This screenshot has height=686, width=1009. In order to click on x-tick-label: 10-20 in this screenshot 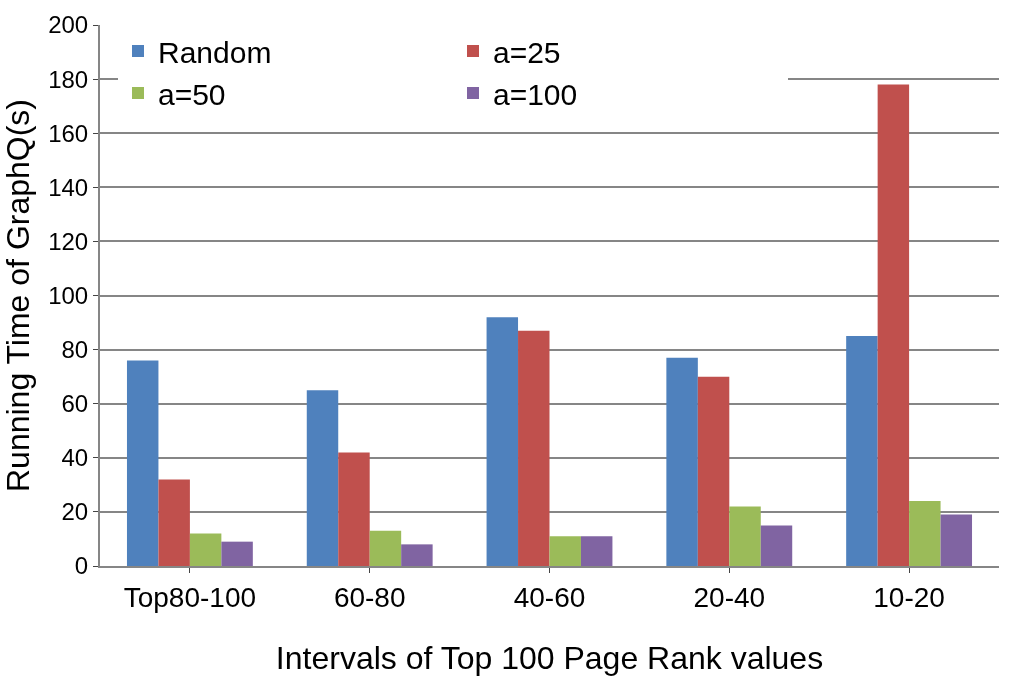, I will do `click(909, 597)`.